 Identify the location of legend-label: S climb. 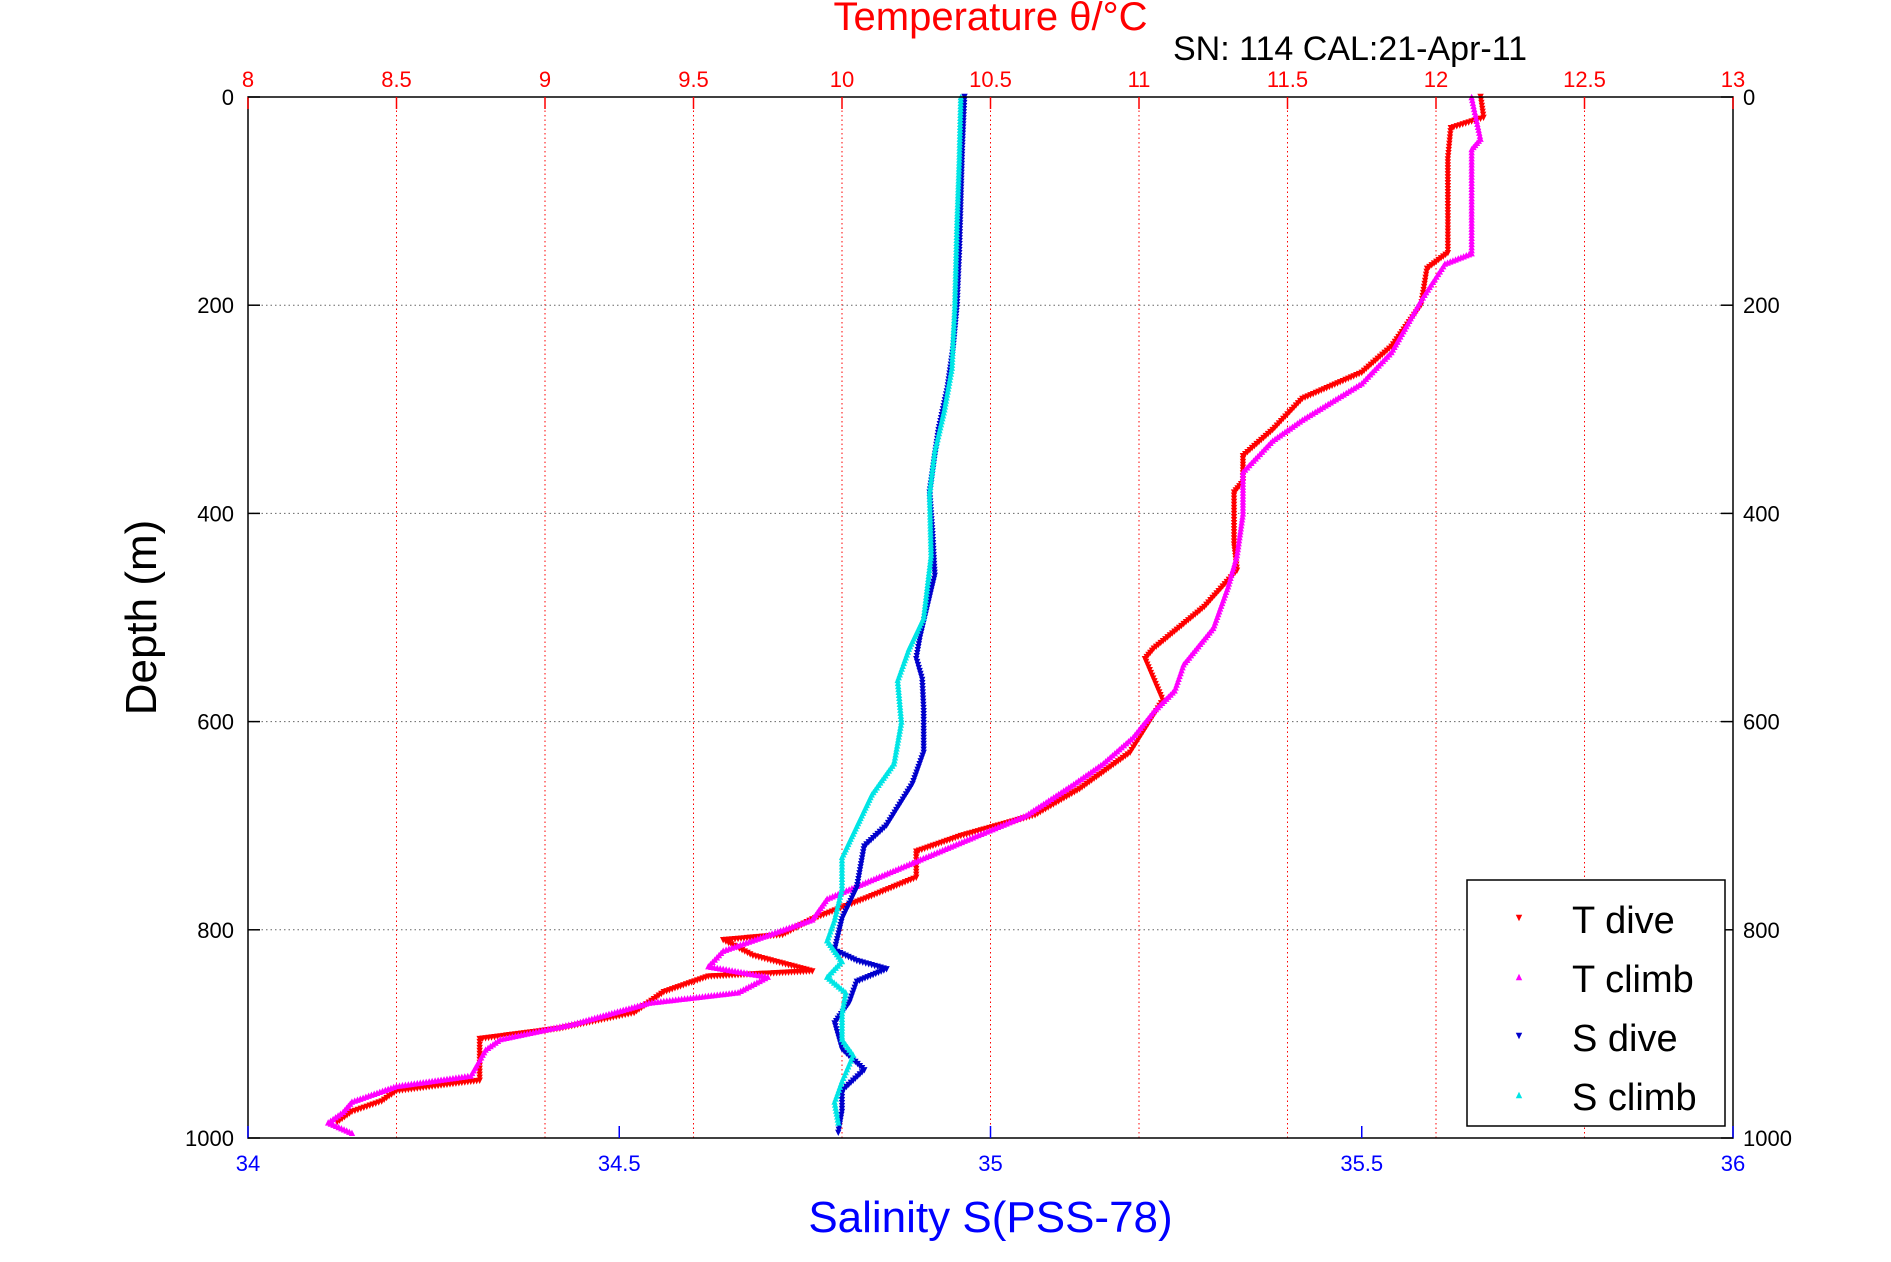
(1634, 1098).